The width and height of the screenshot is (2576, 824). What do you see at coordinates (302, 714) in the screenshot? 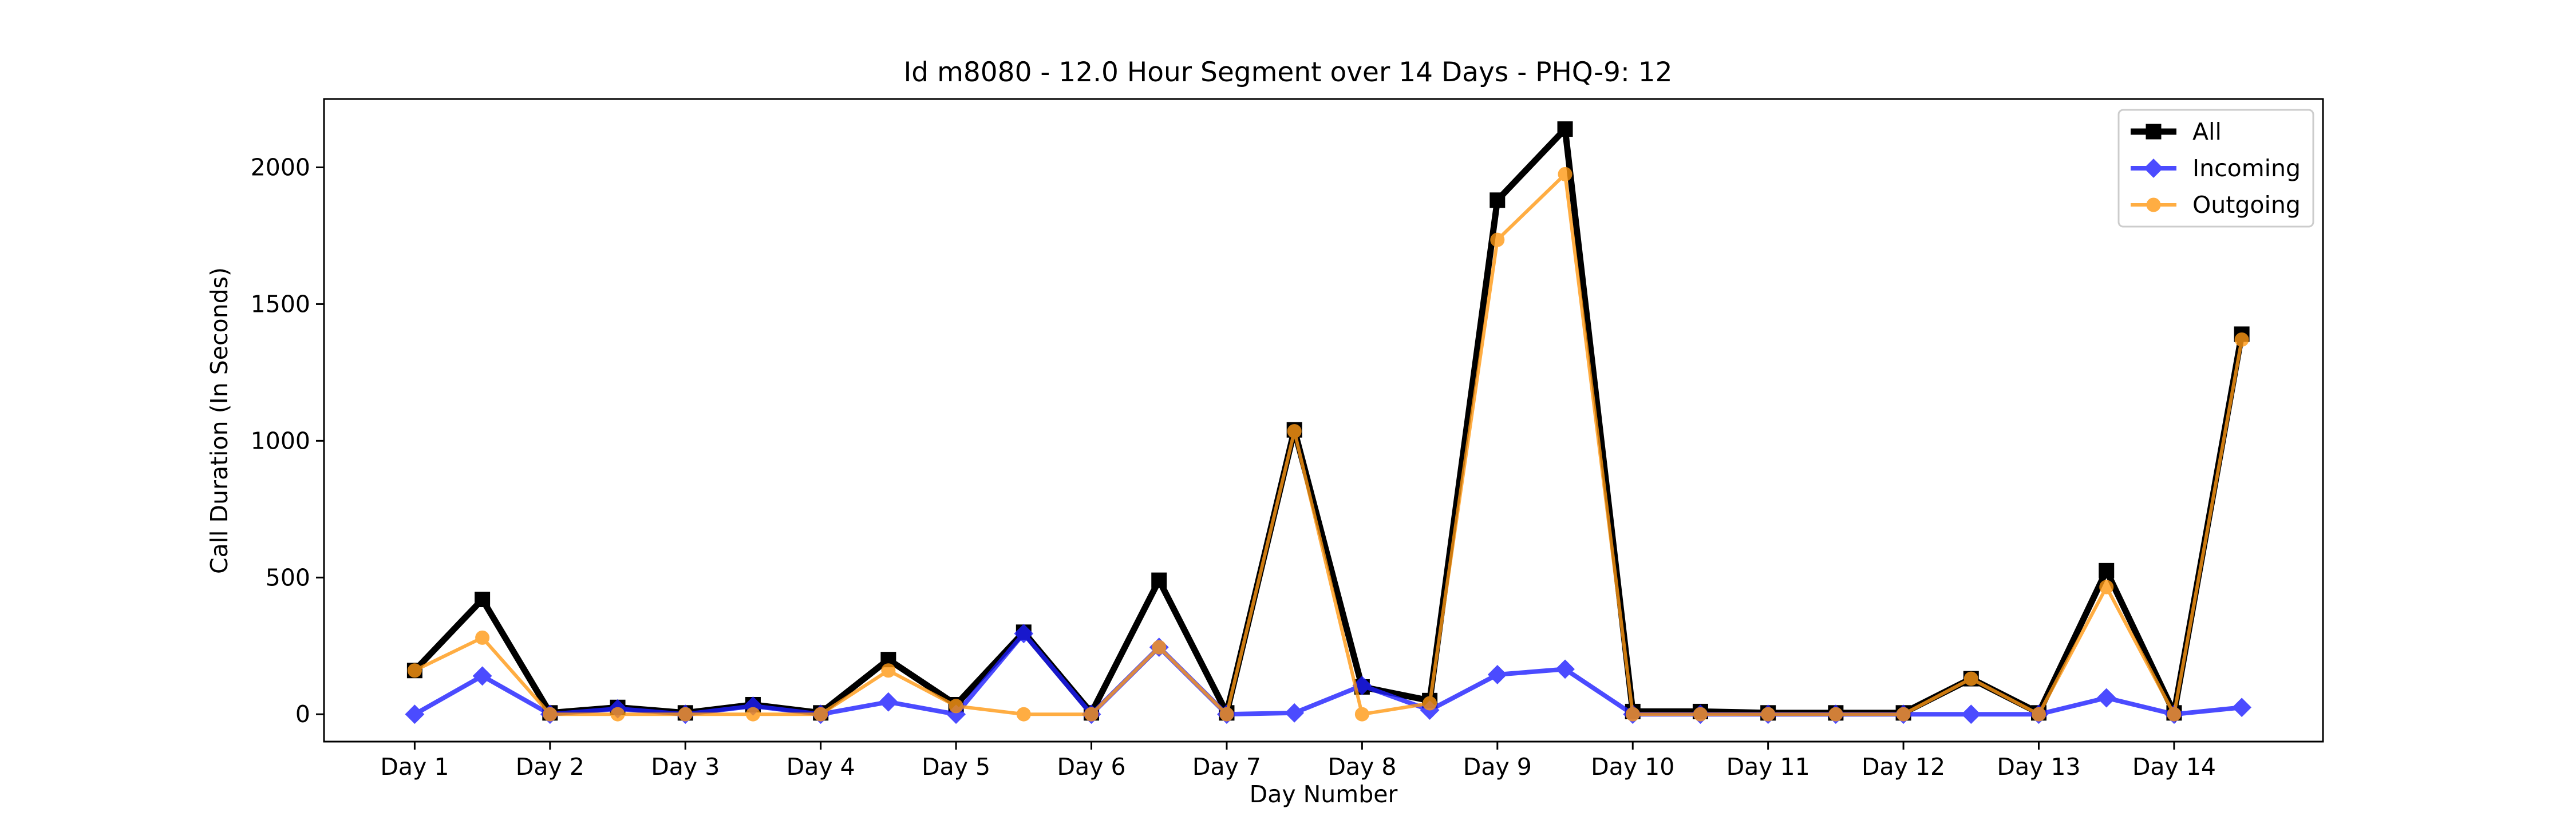
I see `y-tick-label: 0` at bounding box center [302, 714].